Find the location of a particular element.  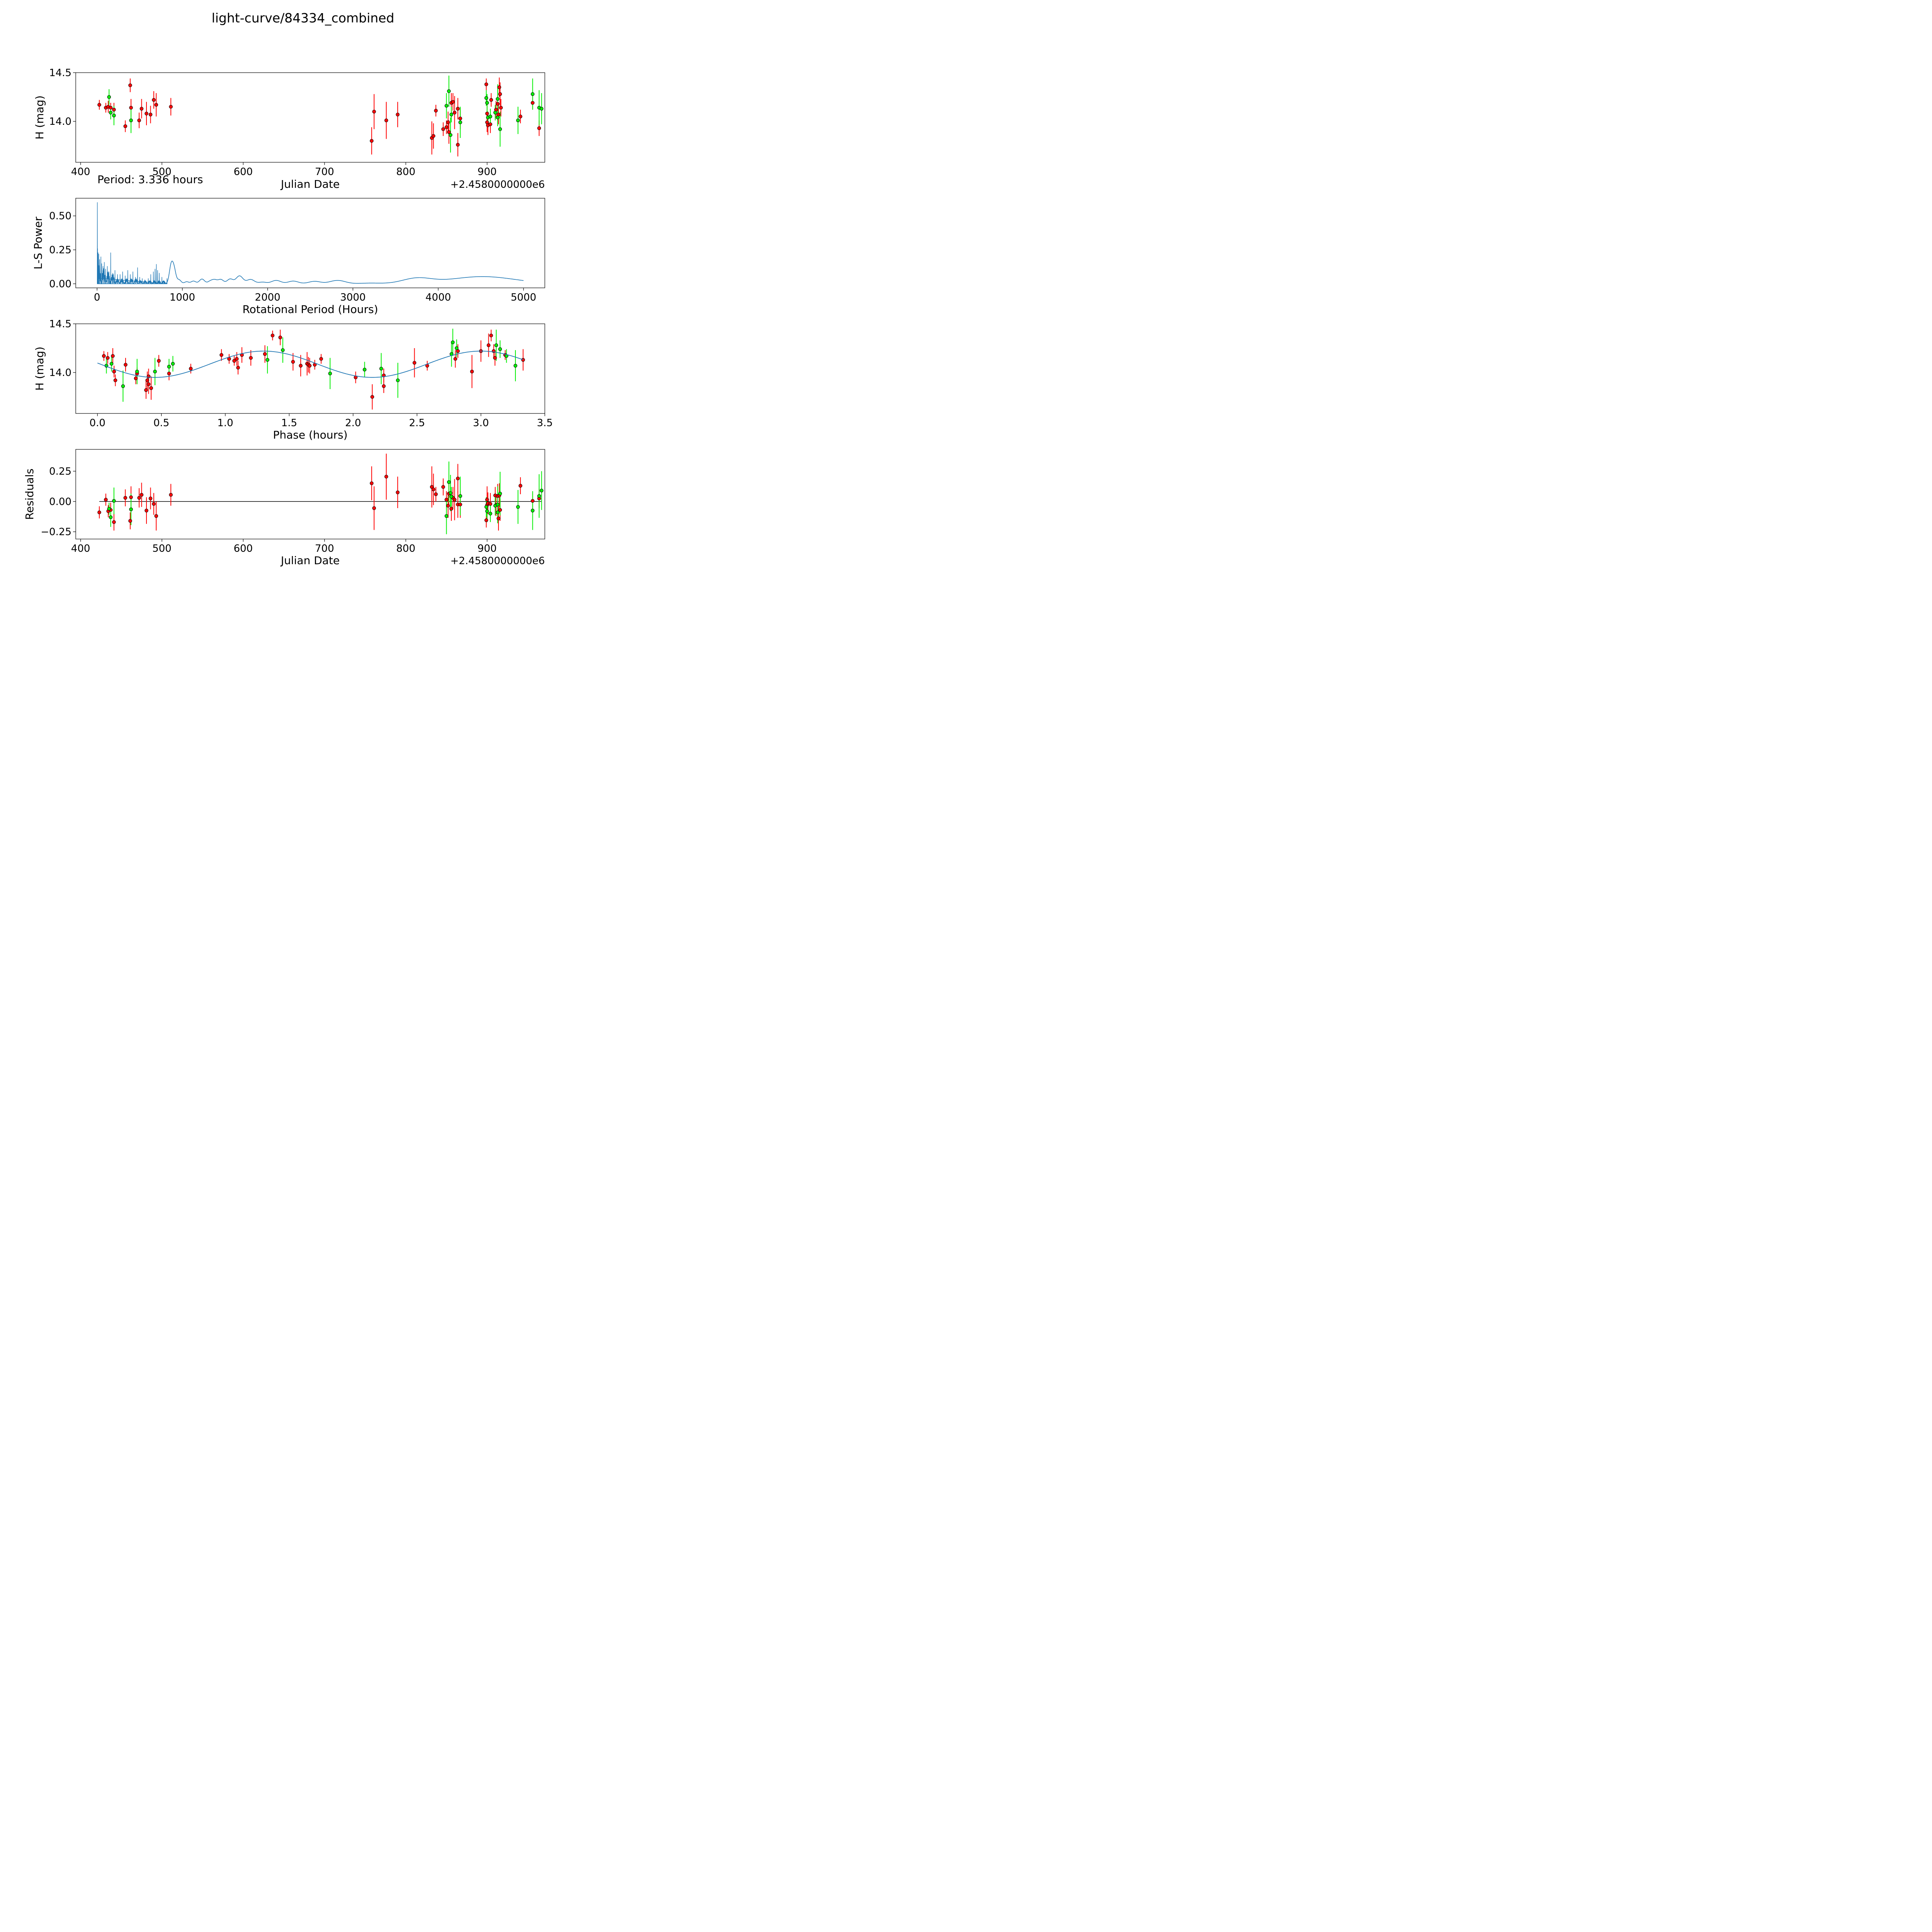

x-tick-label: 700 is located at coordinates (324, 172).